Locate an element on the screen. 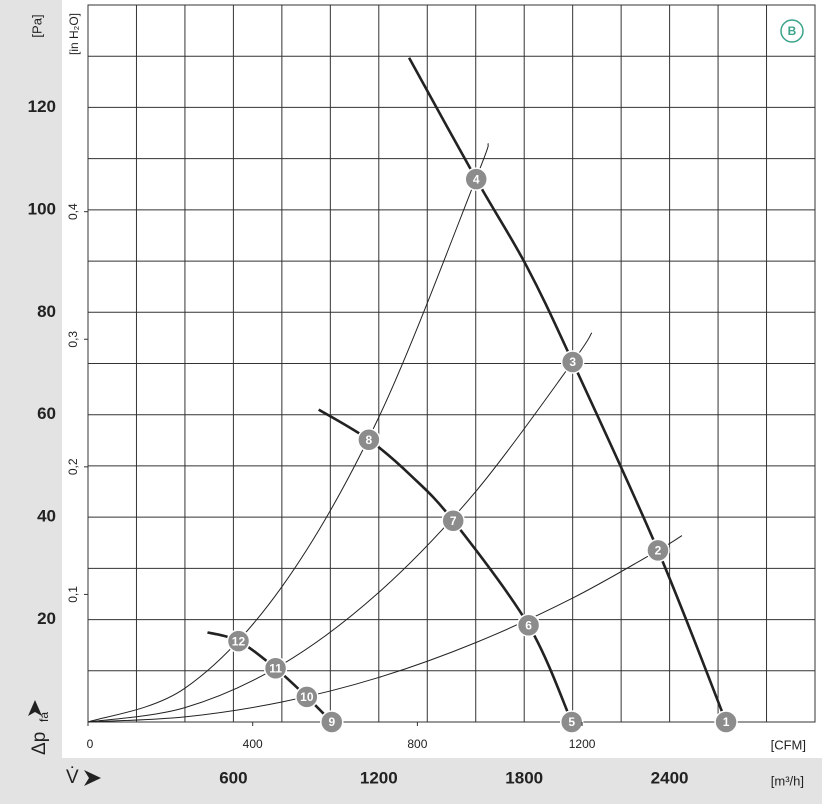 The image size is (822, 804). x2-axis-label: [CFM] is located at coordinates (788, 744).